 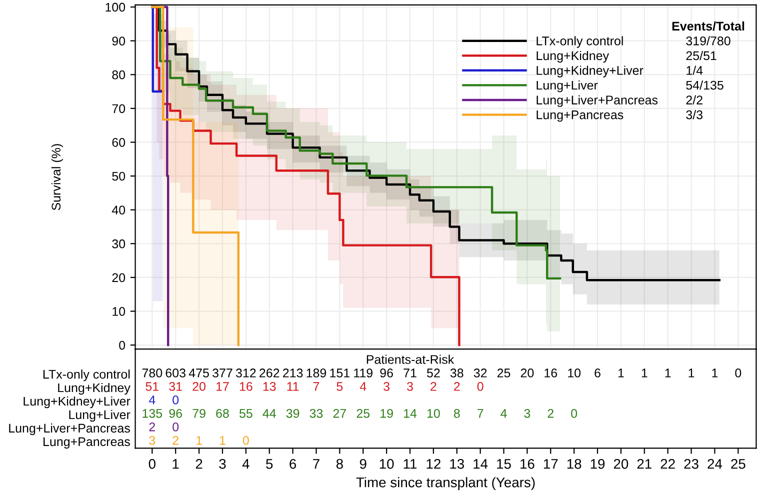 What do you see at coordinates (316, 464) in the screenshot?
I see `x-tick-label: 7` at bounding box center [316, 464].